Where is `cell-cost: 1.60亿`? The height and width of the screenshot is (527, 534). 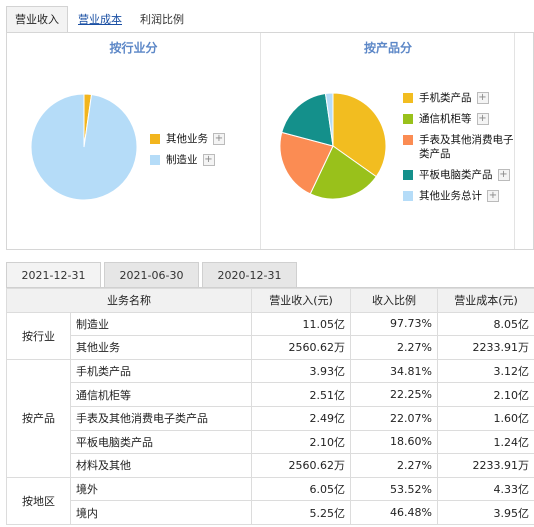
cell-cost: 1.60亿 is located at coordinates (485, 418).